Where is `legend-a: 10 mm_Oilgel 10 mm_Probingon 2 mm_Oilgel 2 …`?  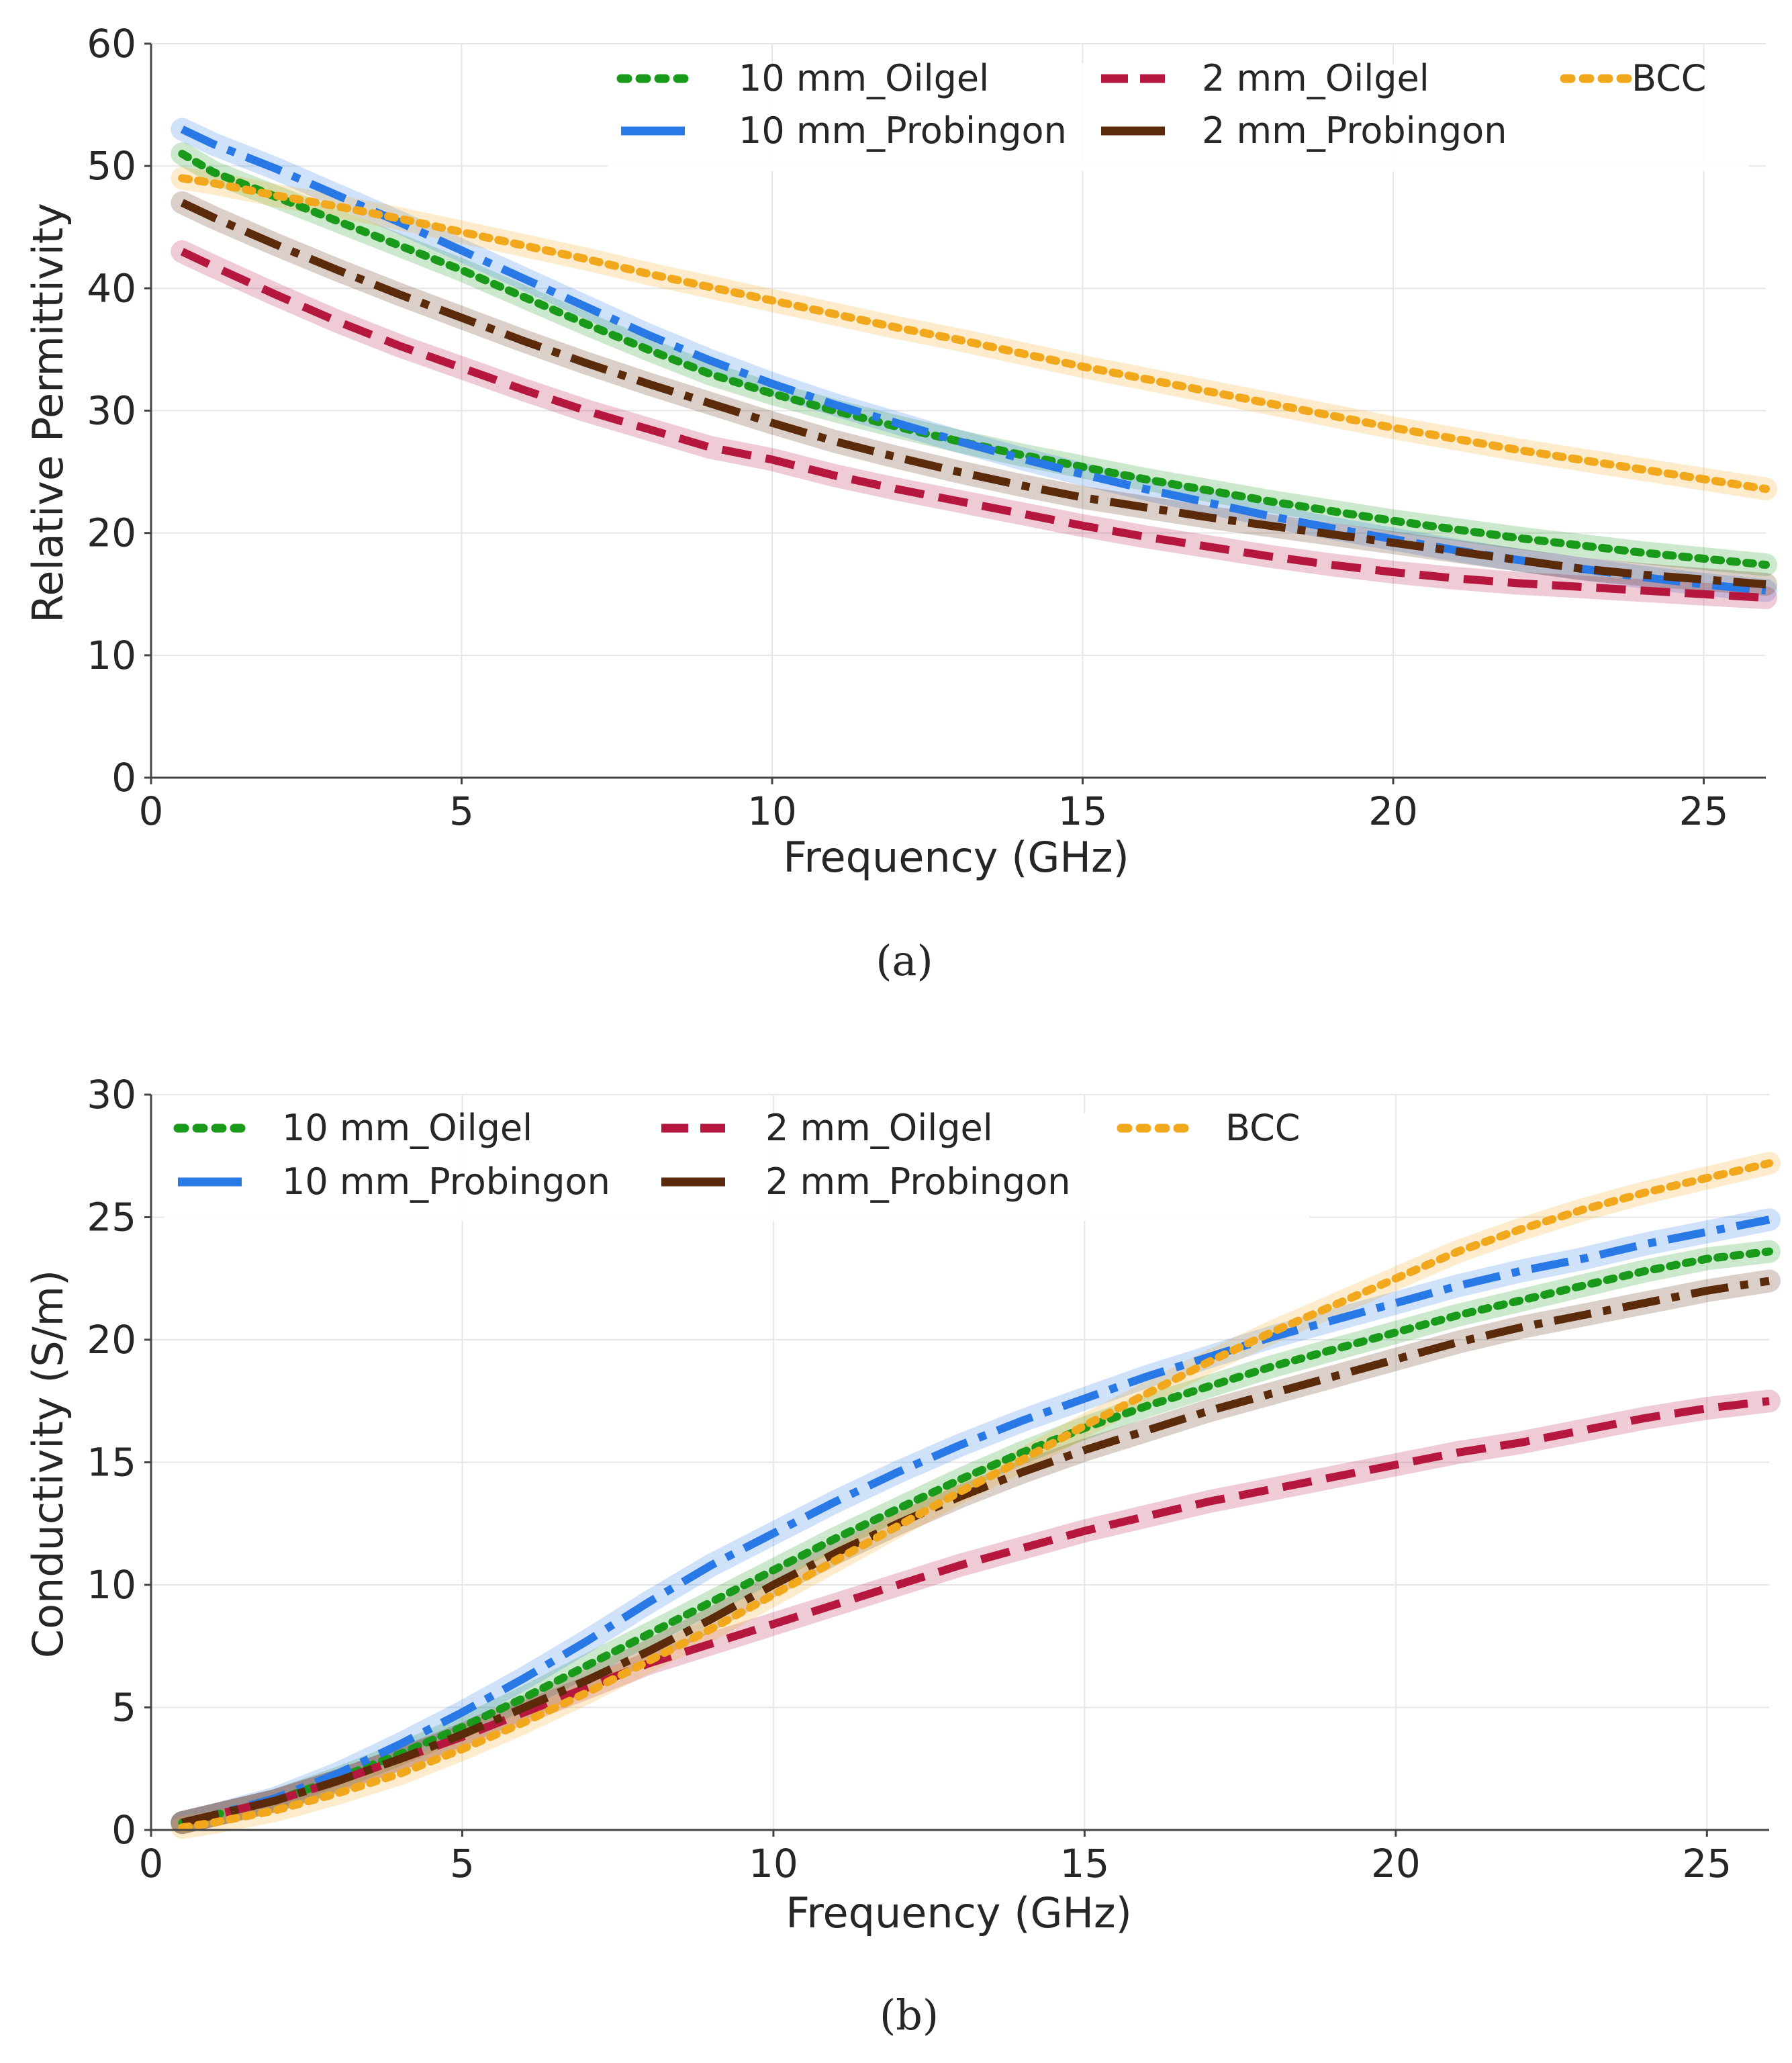 legend-a: 10 mm_Oilgel 10 mm_Probingon 2 mm_Oilgel 2 … is located at coordinates (1178, 114).